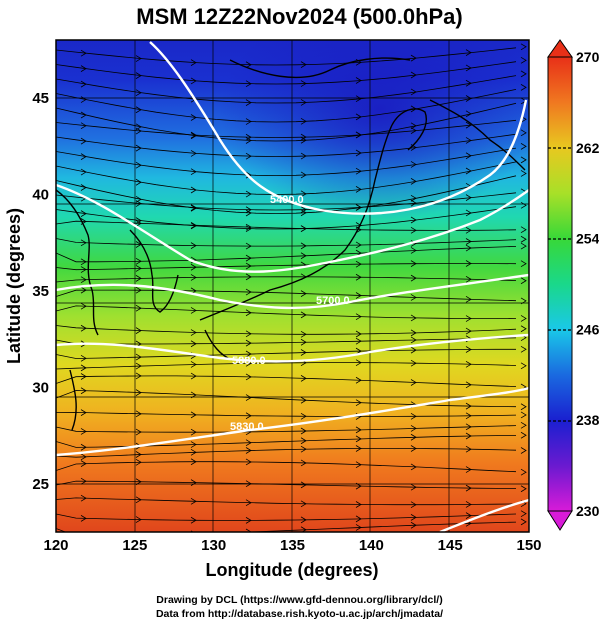 The height and width of the screenshot is (625, 599). What do you see at coordinates (587, 329) in the screenshot?
I see `colorbar-tick-label: 246` at bounding box center [587, 329].